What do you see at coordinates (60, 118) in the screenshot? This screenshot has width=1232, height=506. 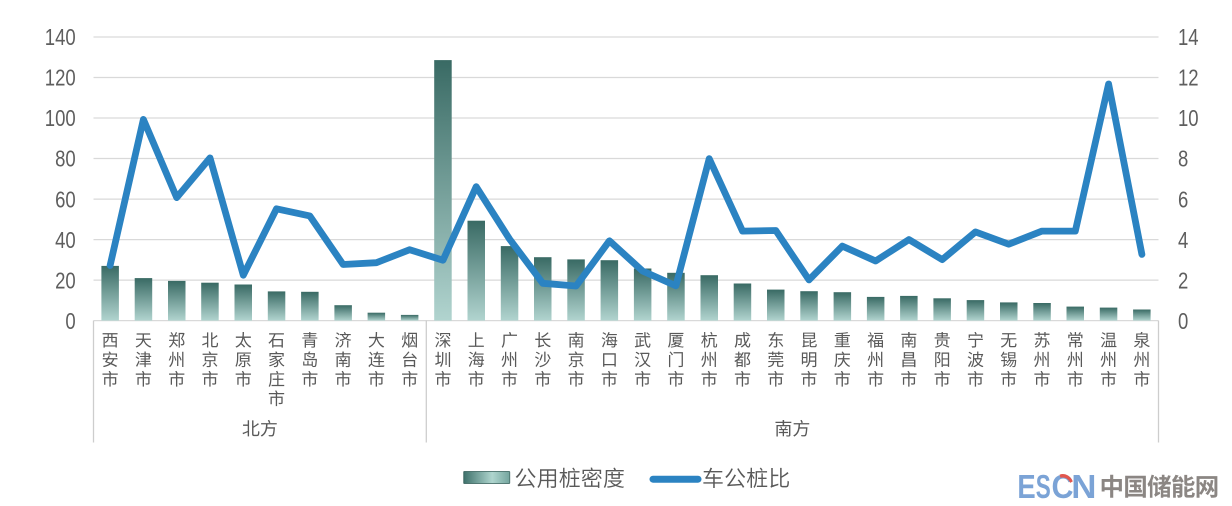 I see `svg-text: 100` at bounding box center [60, 118].